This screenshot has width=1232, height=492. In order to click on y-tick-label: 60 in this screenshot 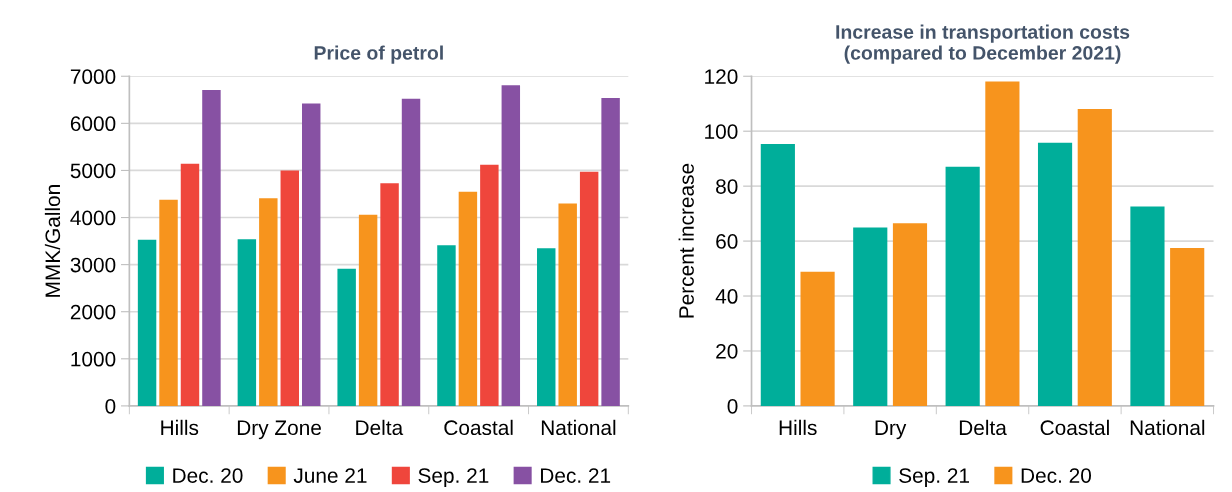, I will do `click(727, 241)`.